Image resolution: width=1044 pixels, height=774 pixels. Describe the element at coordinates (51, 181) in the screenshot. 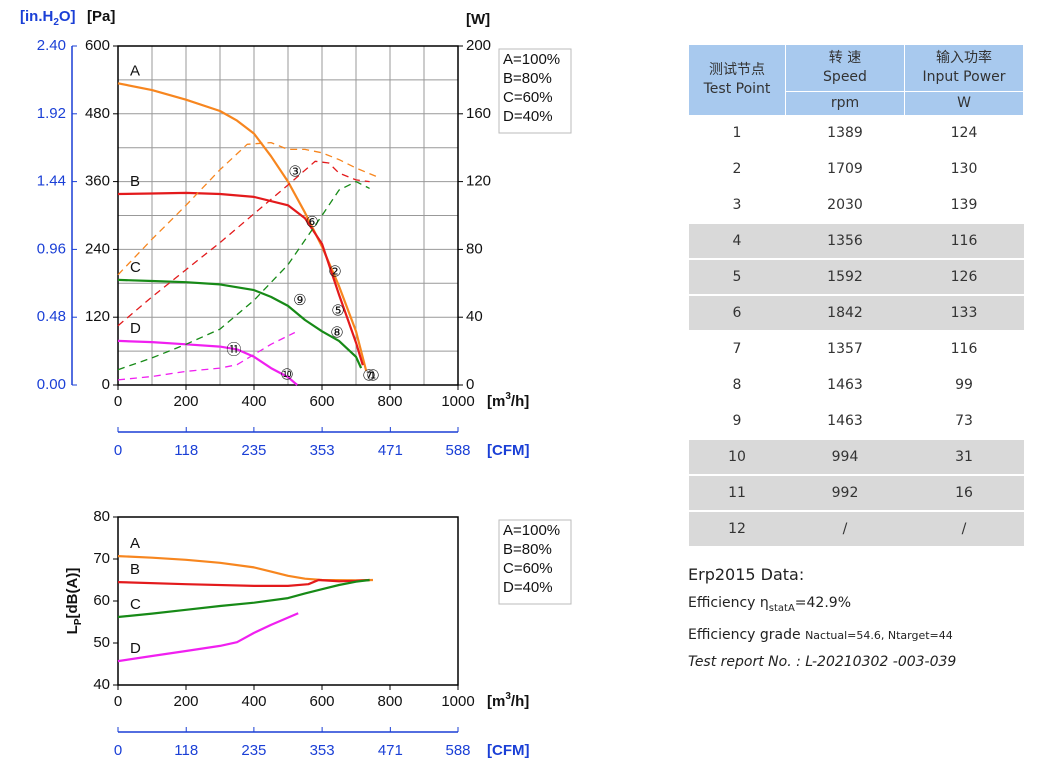

I see `y3-tick-label: 1.44` at that location.